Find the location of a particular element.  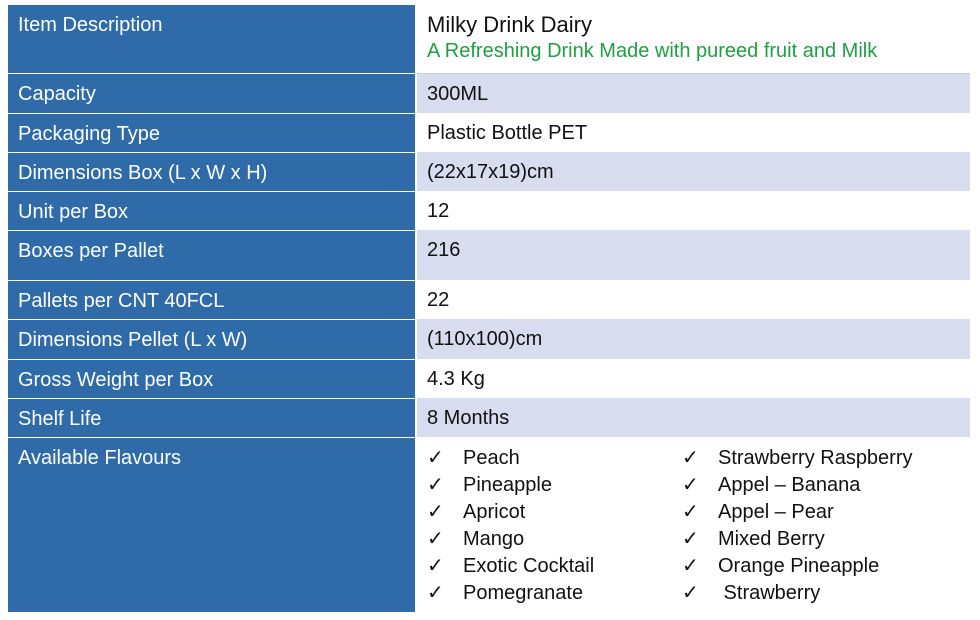

row-label: Boxes per Pallet is located at coordinates (212, 255).